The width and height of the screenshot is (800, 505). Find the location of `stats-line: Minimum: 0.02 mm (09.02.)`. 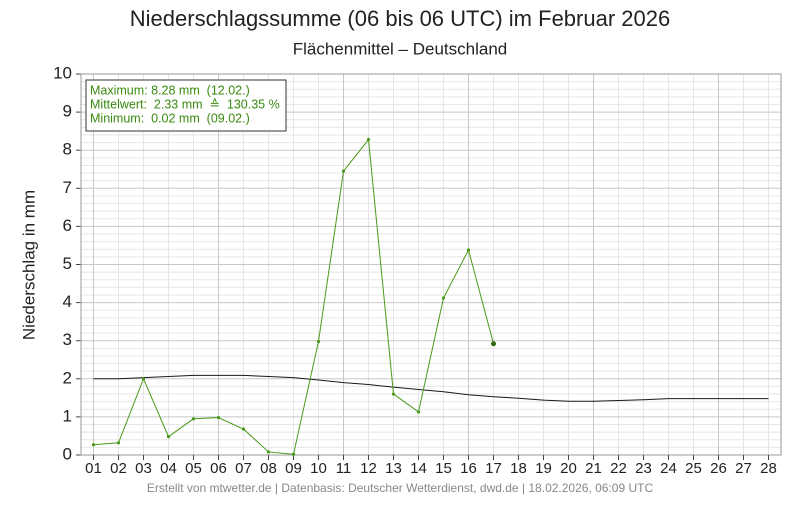

stats-line: Minimum: 0.02 mm (09.02.) is located at coordinates (170, 118).